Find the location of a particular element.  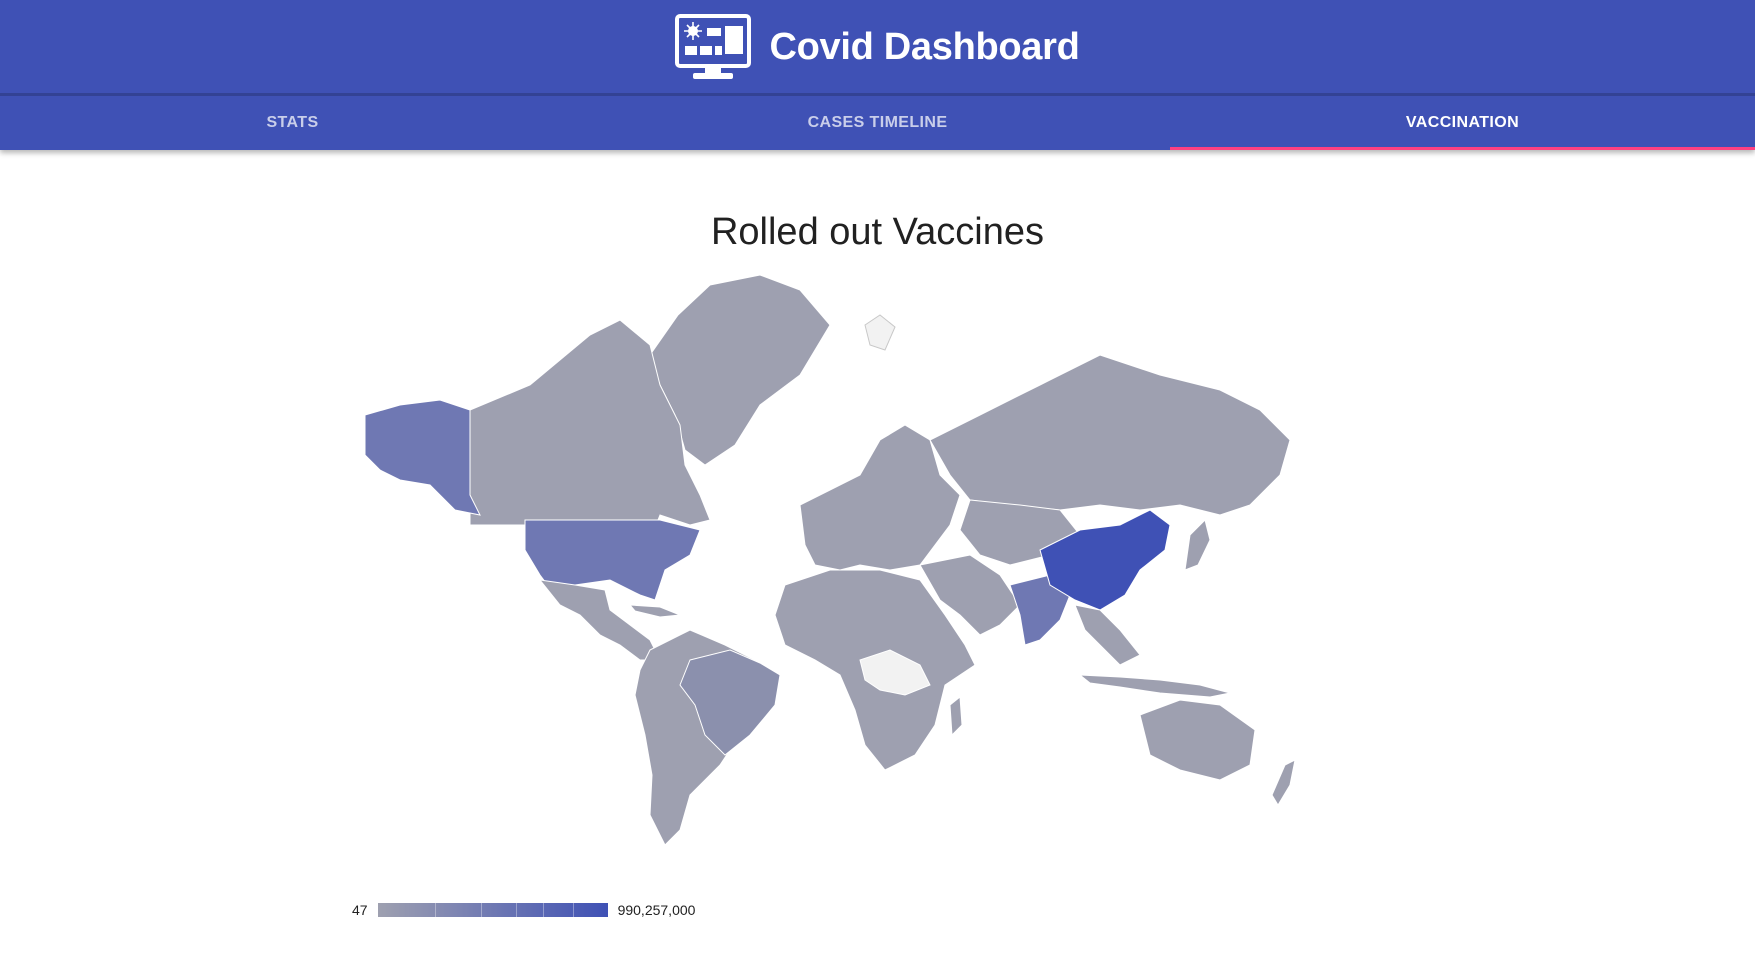

legend-gradient-bar is located at coordinates (492, 910).